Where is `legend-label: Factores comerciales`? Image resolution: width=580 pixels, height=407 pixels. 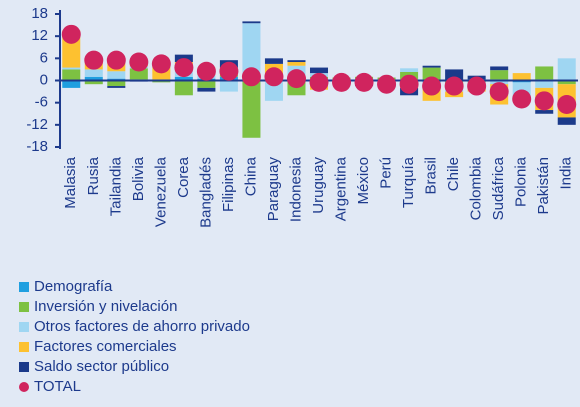
legend-label: Factores comerciales is located at coordinates (105, 346).